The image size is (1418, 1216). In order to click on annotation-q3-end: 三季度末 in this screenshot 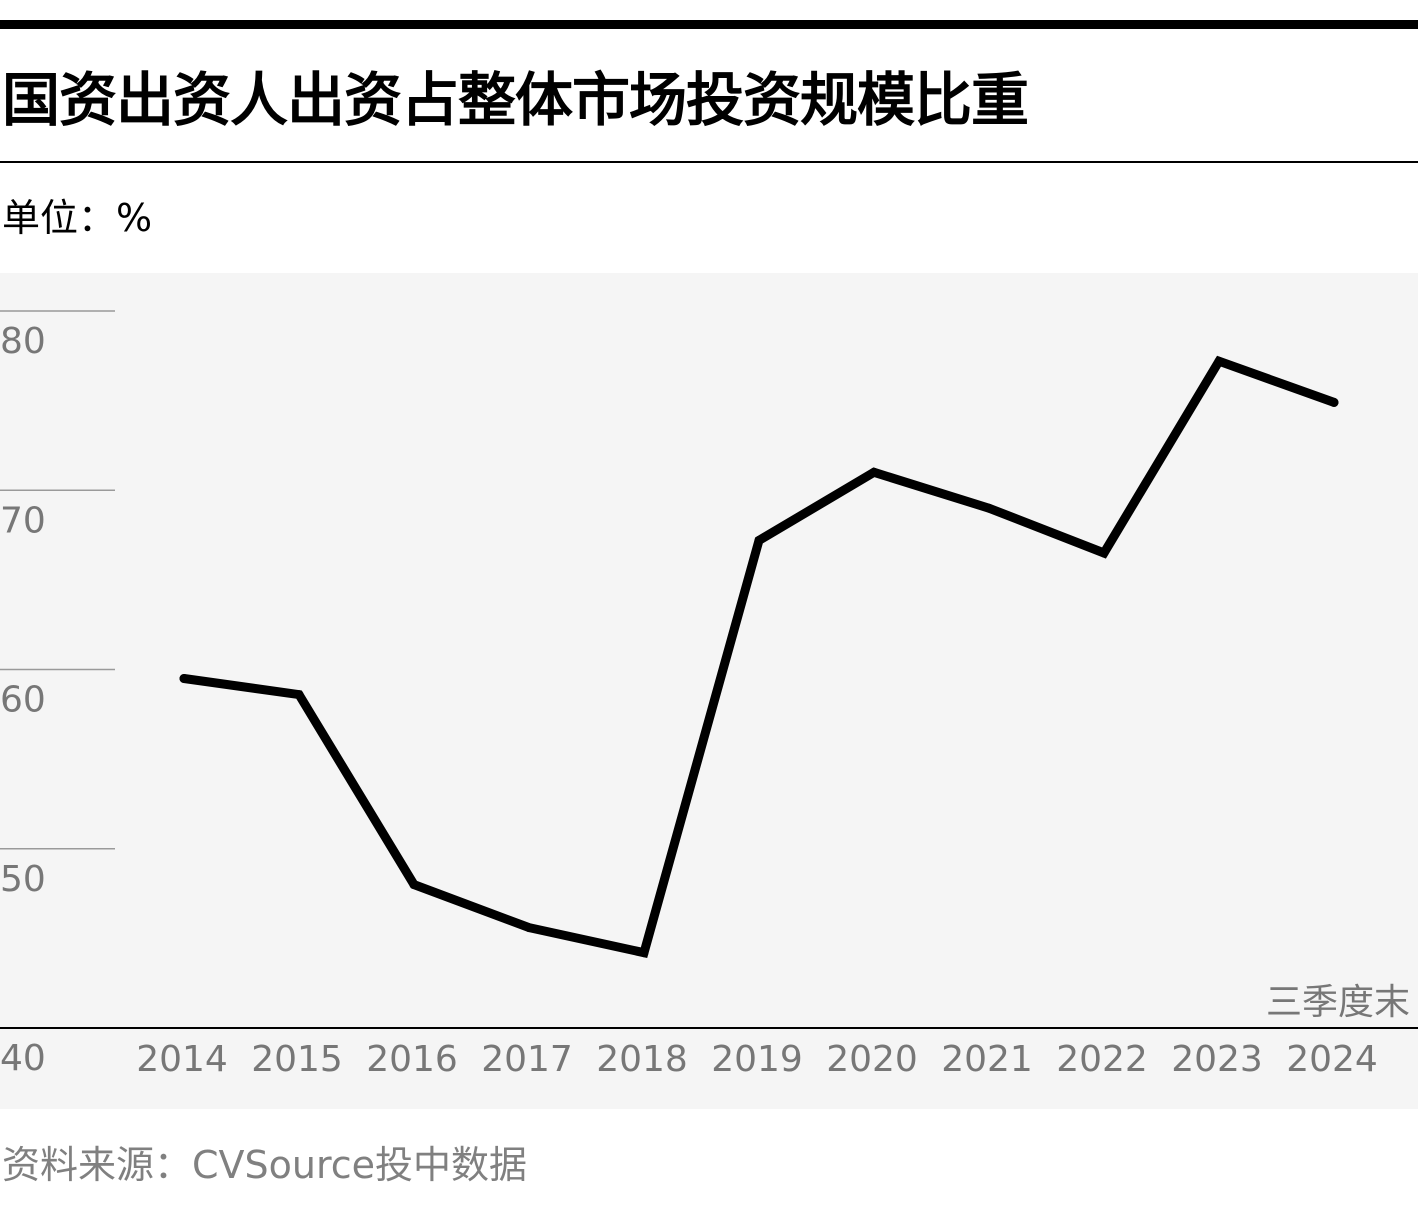, I will do `click(1338, 1002)`.